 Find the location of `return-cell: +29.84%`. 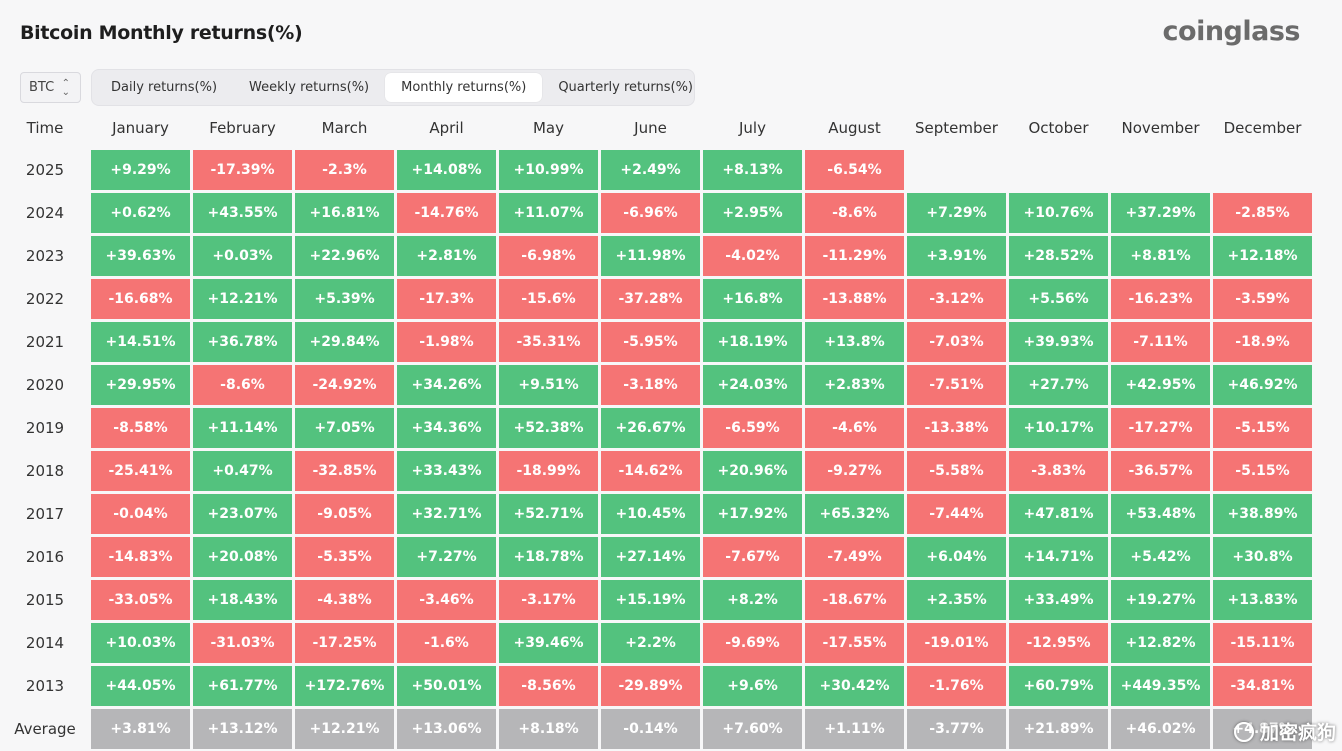

return-cell: +29.84% is located at coordinates (344, 342).